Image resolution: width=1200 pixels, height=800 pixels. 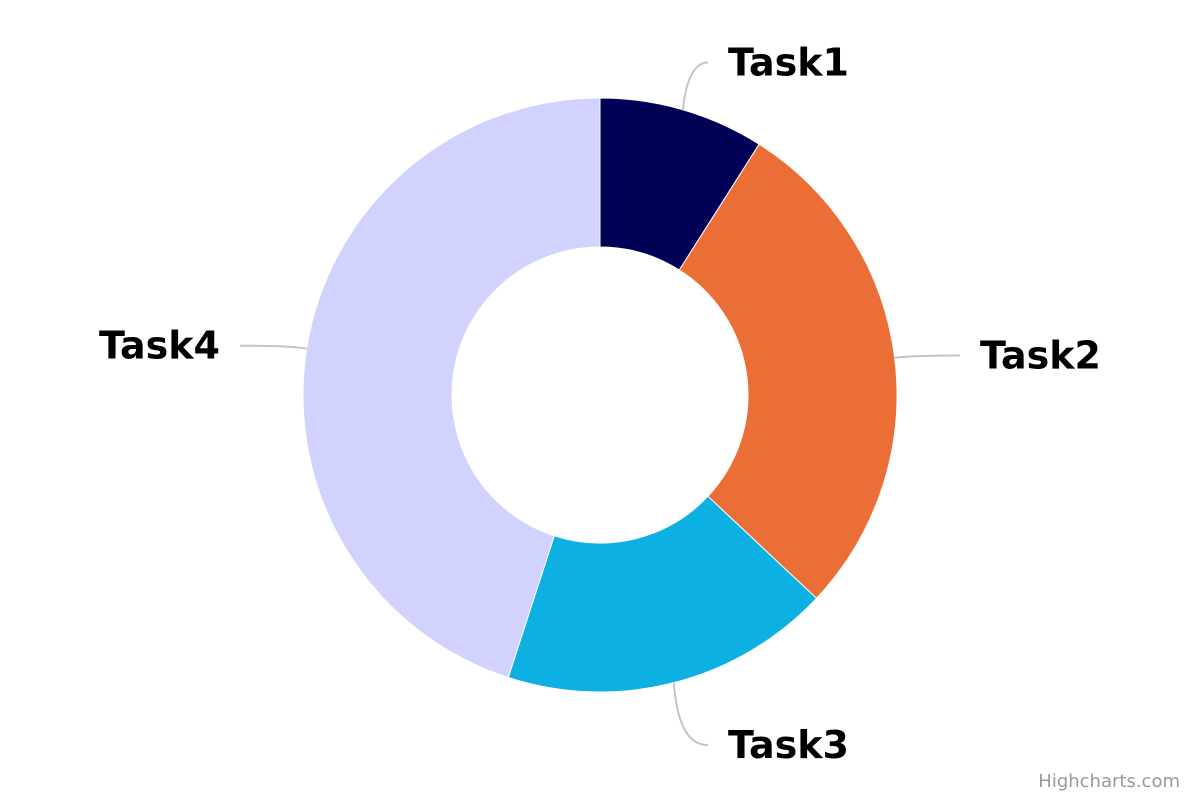 I want to click on slice-task3, so click(x=662, y=594).